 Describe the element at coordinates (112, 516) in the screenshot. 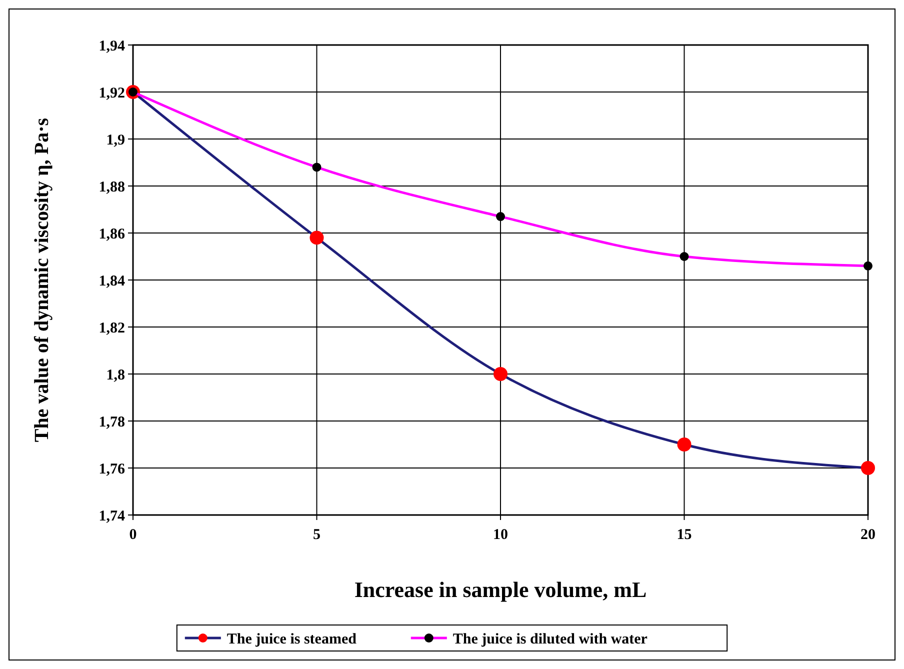

I see `y-tick-label: 1,74` at that location.